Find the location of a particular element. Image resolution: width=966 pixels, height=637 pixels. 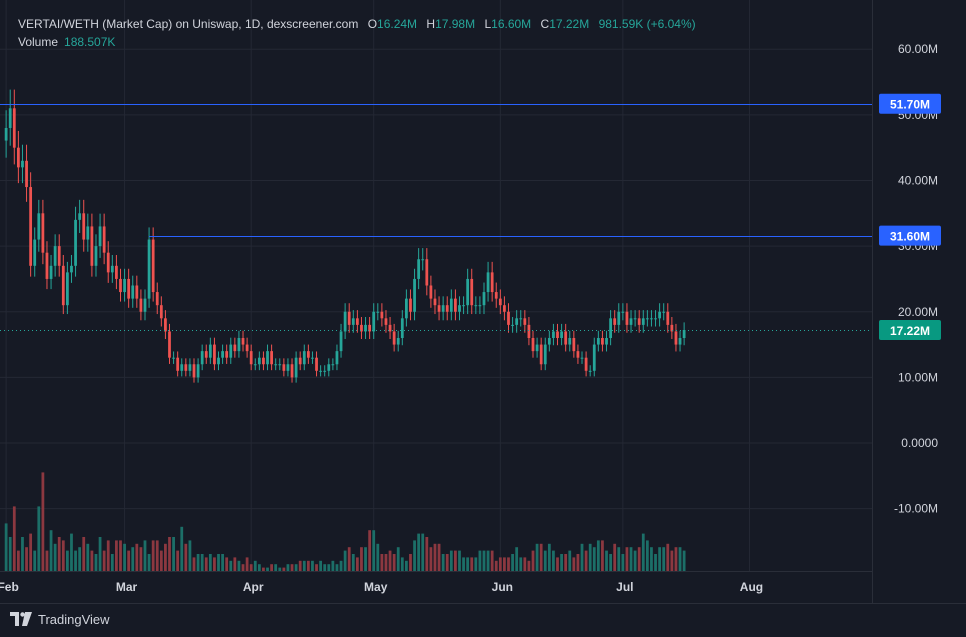

low-label: L is located at coordinates (488, 24).